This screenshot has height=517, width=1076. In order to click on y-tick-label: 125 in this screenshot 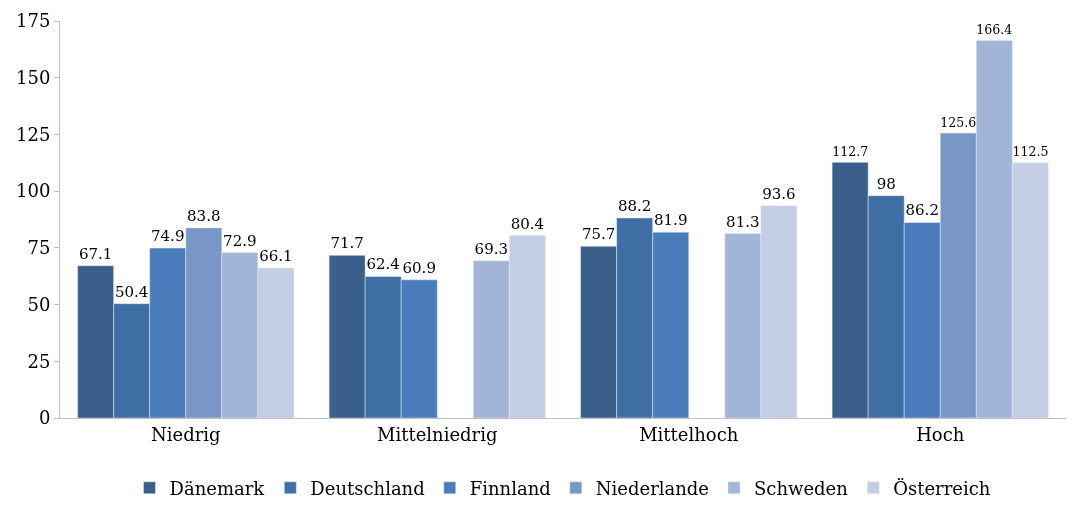, I will do `click(33, 134)`.